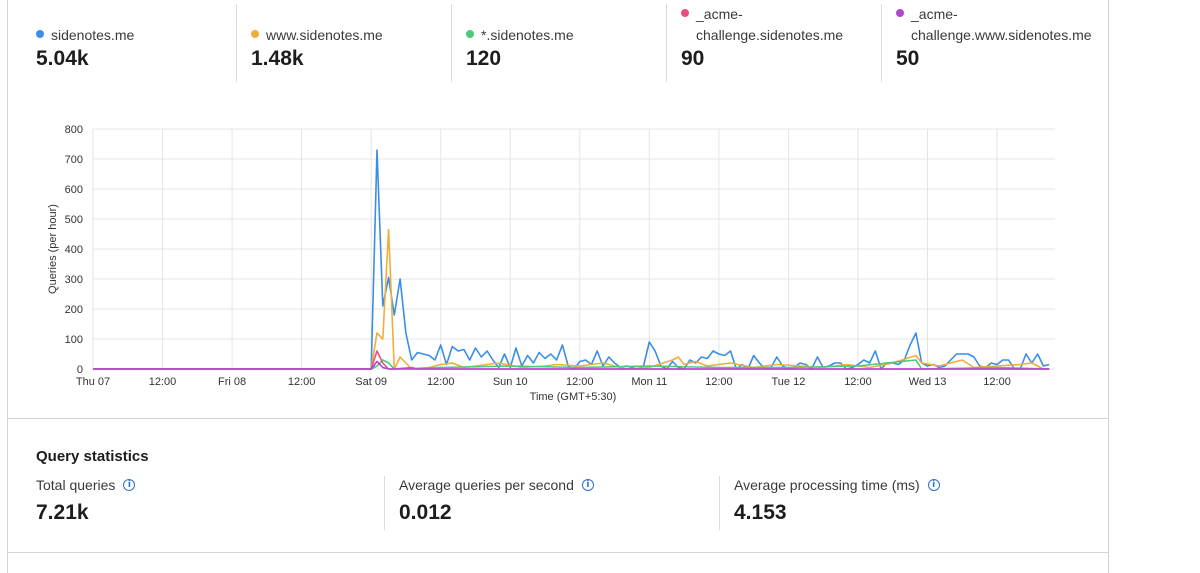  I want to click on legend-item: *.sidenotes.me 120, so click(543, 42).